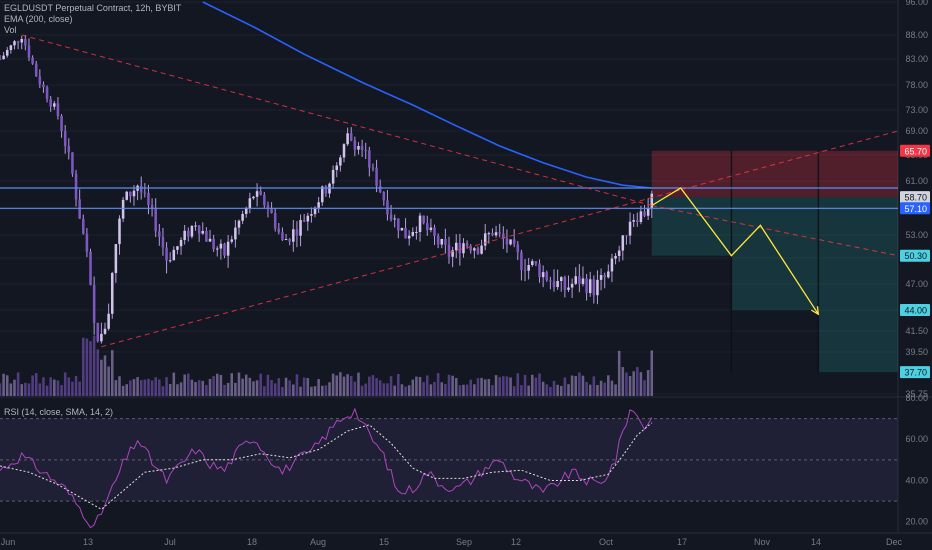 The width and height of the screenshot is (932, 550). What do you see at coordinates (915, 198) in the screenshot?
I see `price-badge-label: 58.70` at bounding box center [915, 198].